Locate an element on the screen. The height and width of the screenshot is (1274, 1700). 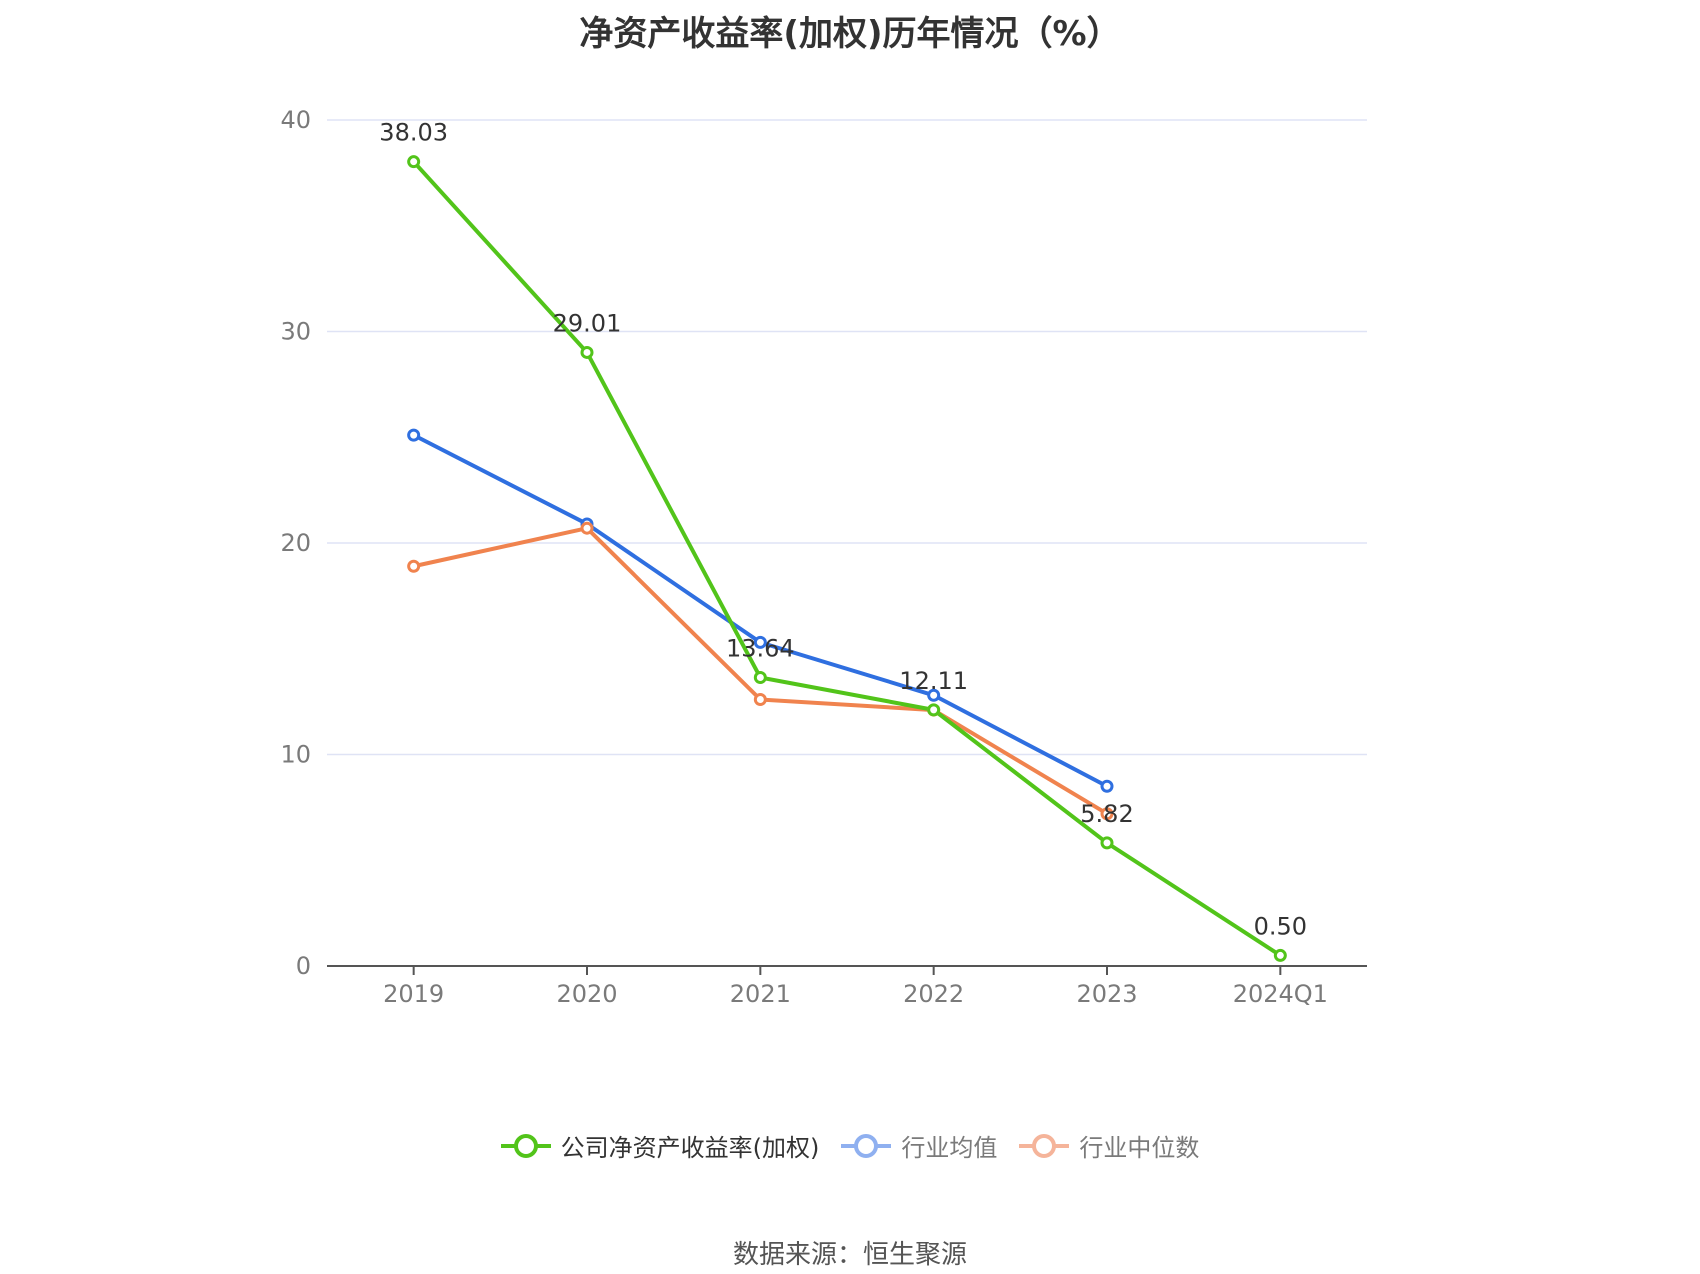
legend-marker-company is located at coordinates (525, 1145).